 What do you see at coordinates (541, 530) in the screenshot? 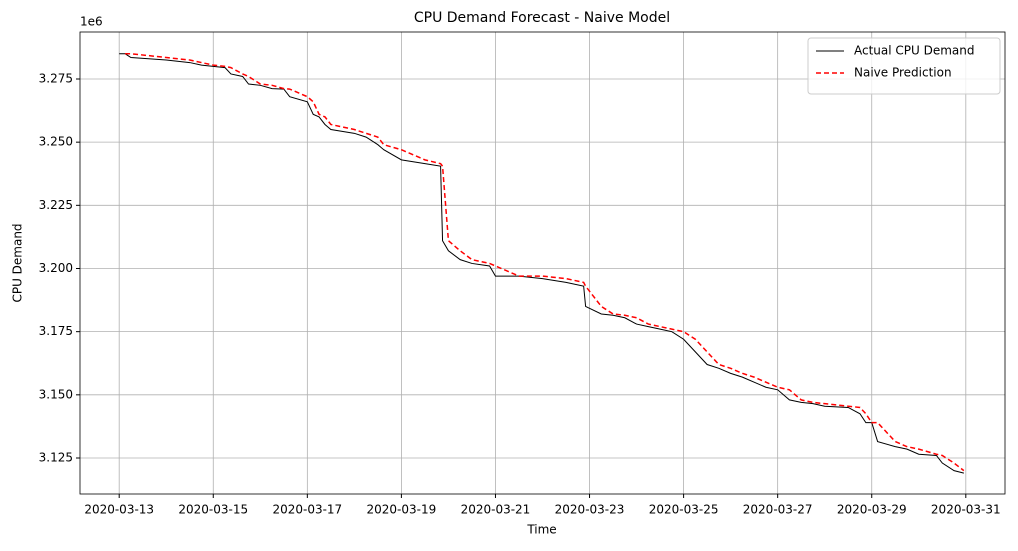
I see `x-axis-label: Time` at bounding box center [541, 530].